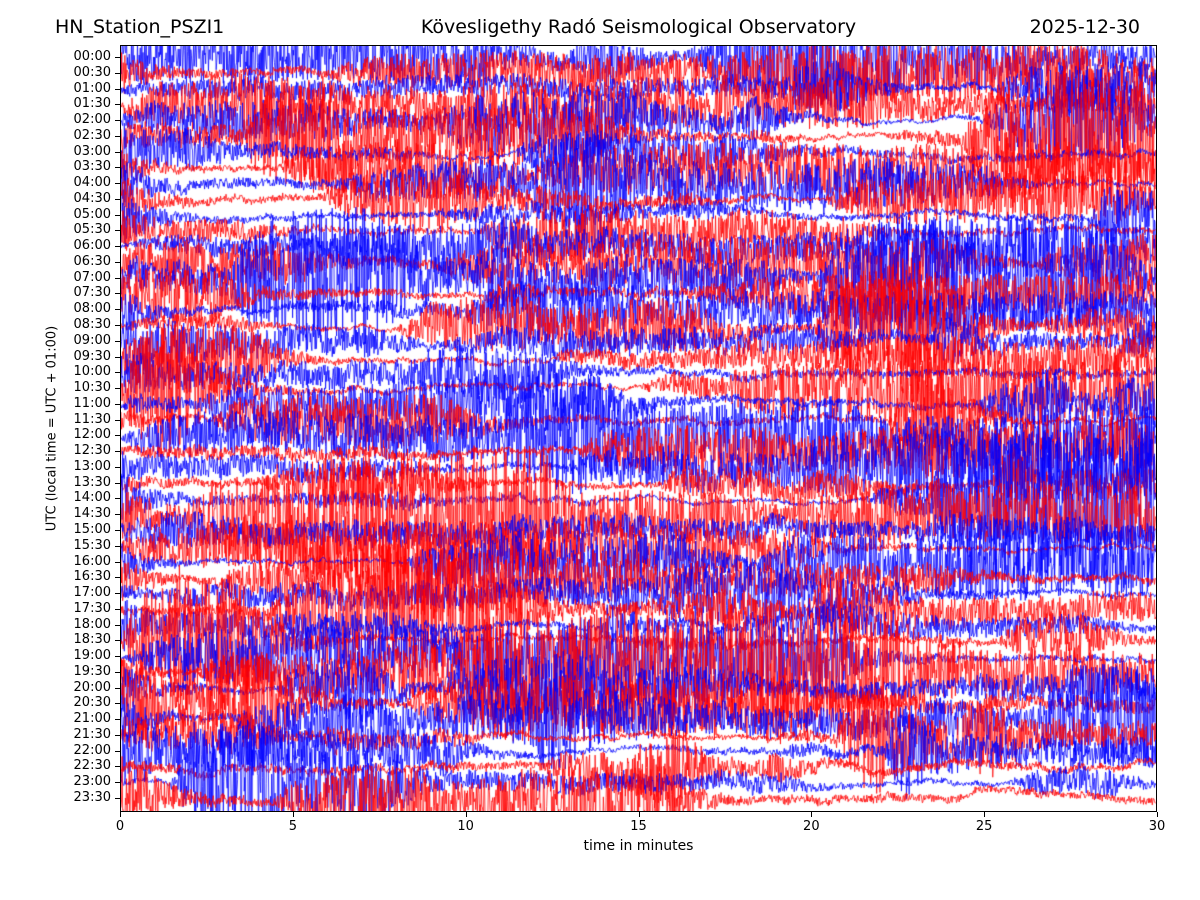 The height and width of the screenshot is (900, 1200). What do you see at coordinates (92, 325) in the screenshot?
I see `y-tick-label: 08:30` at bounding box center [92, 325].